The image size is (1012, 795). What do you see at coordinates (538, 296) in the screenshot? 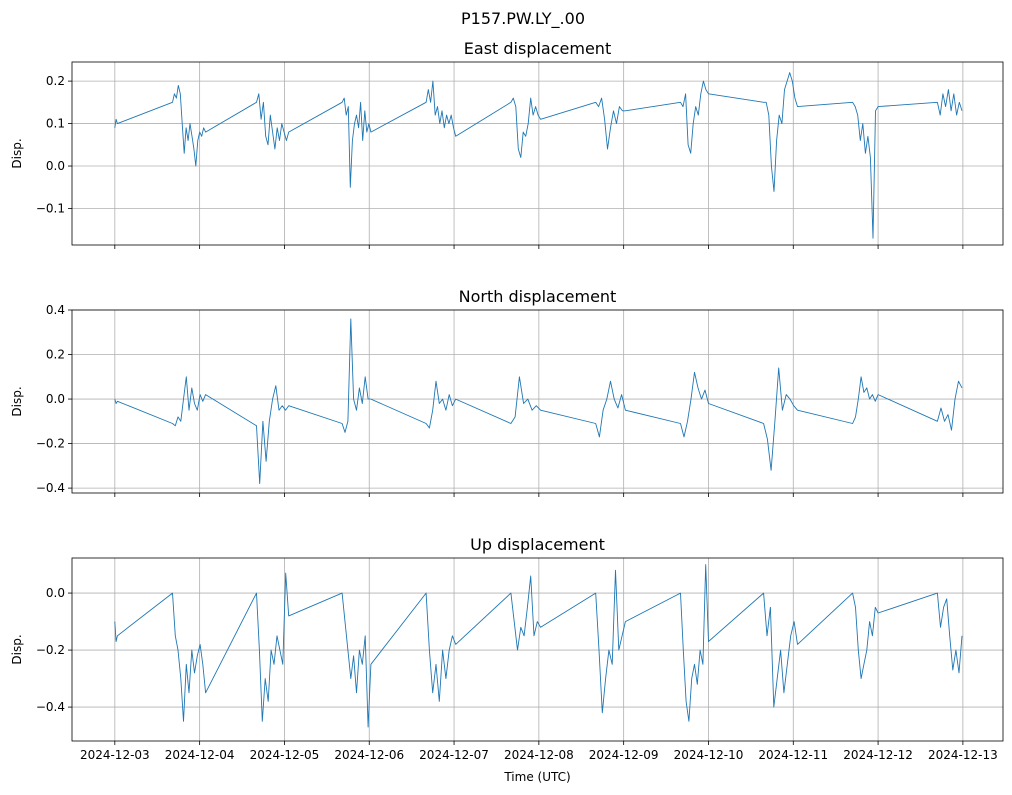
I see `subplot-title: North displacement` at bounding box center [538, 296].